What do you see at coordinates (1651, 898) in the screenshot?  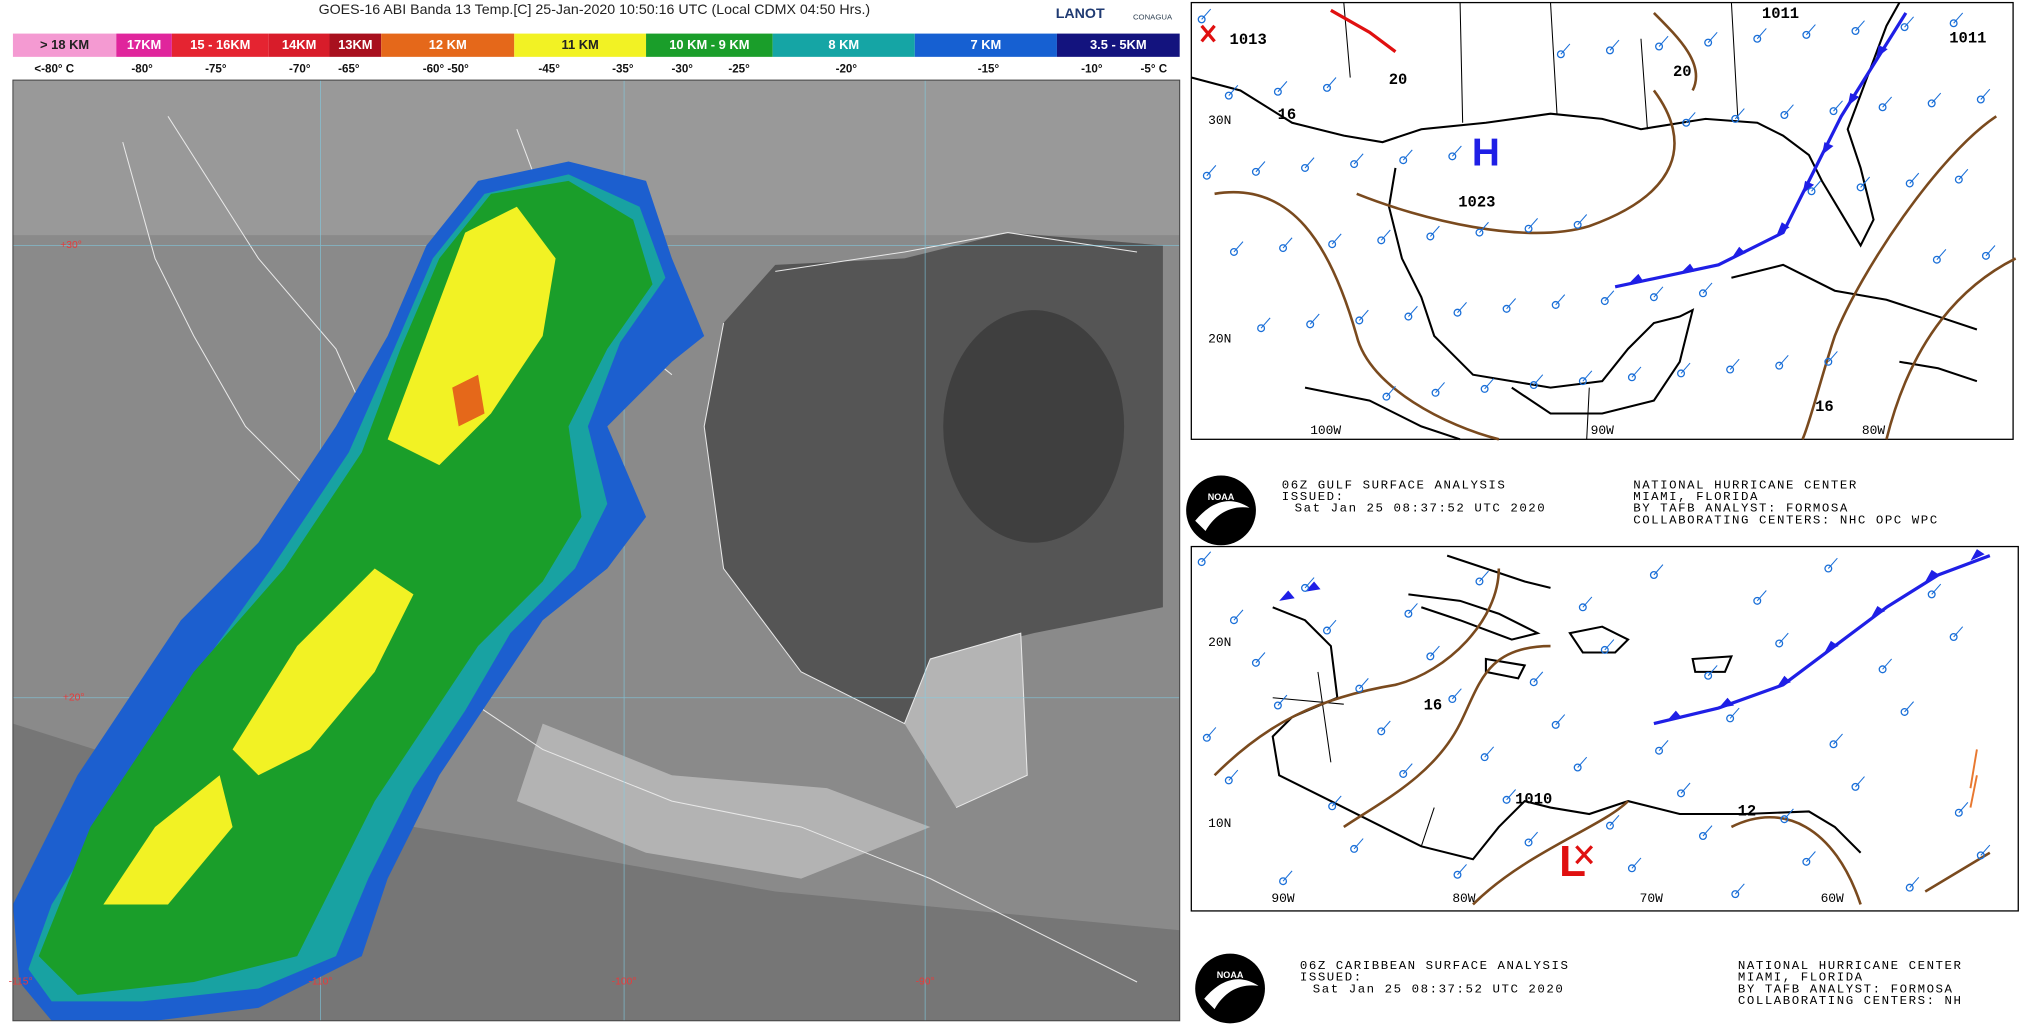 I see `lon-labels: 70W` at bounding box center [1651, 898].